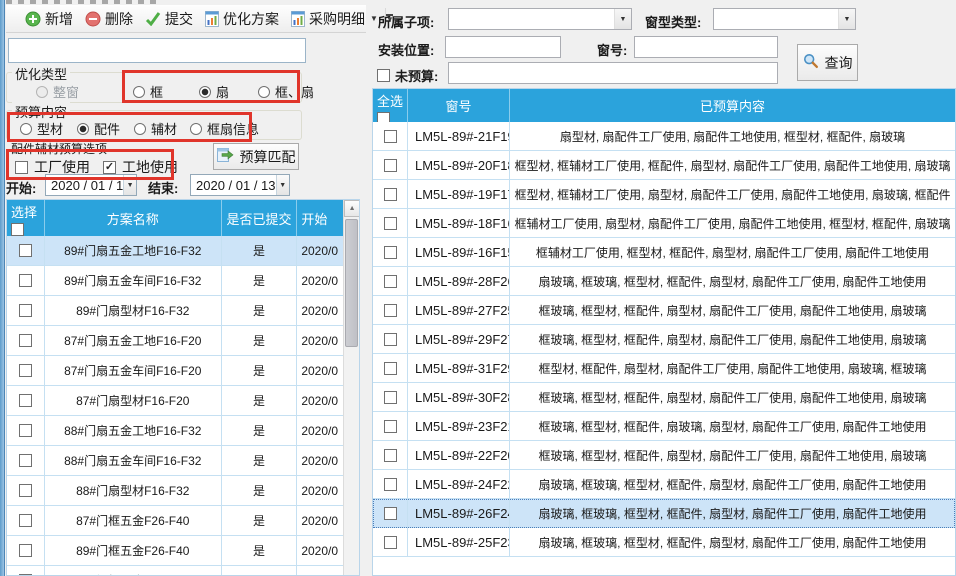 This screenshot has width=956, height=576. I want to click on table-row: 87#门扇五金工地F16-F20 是 2020/0, so click(175, 341).